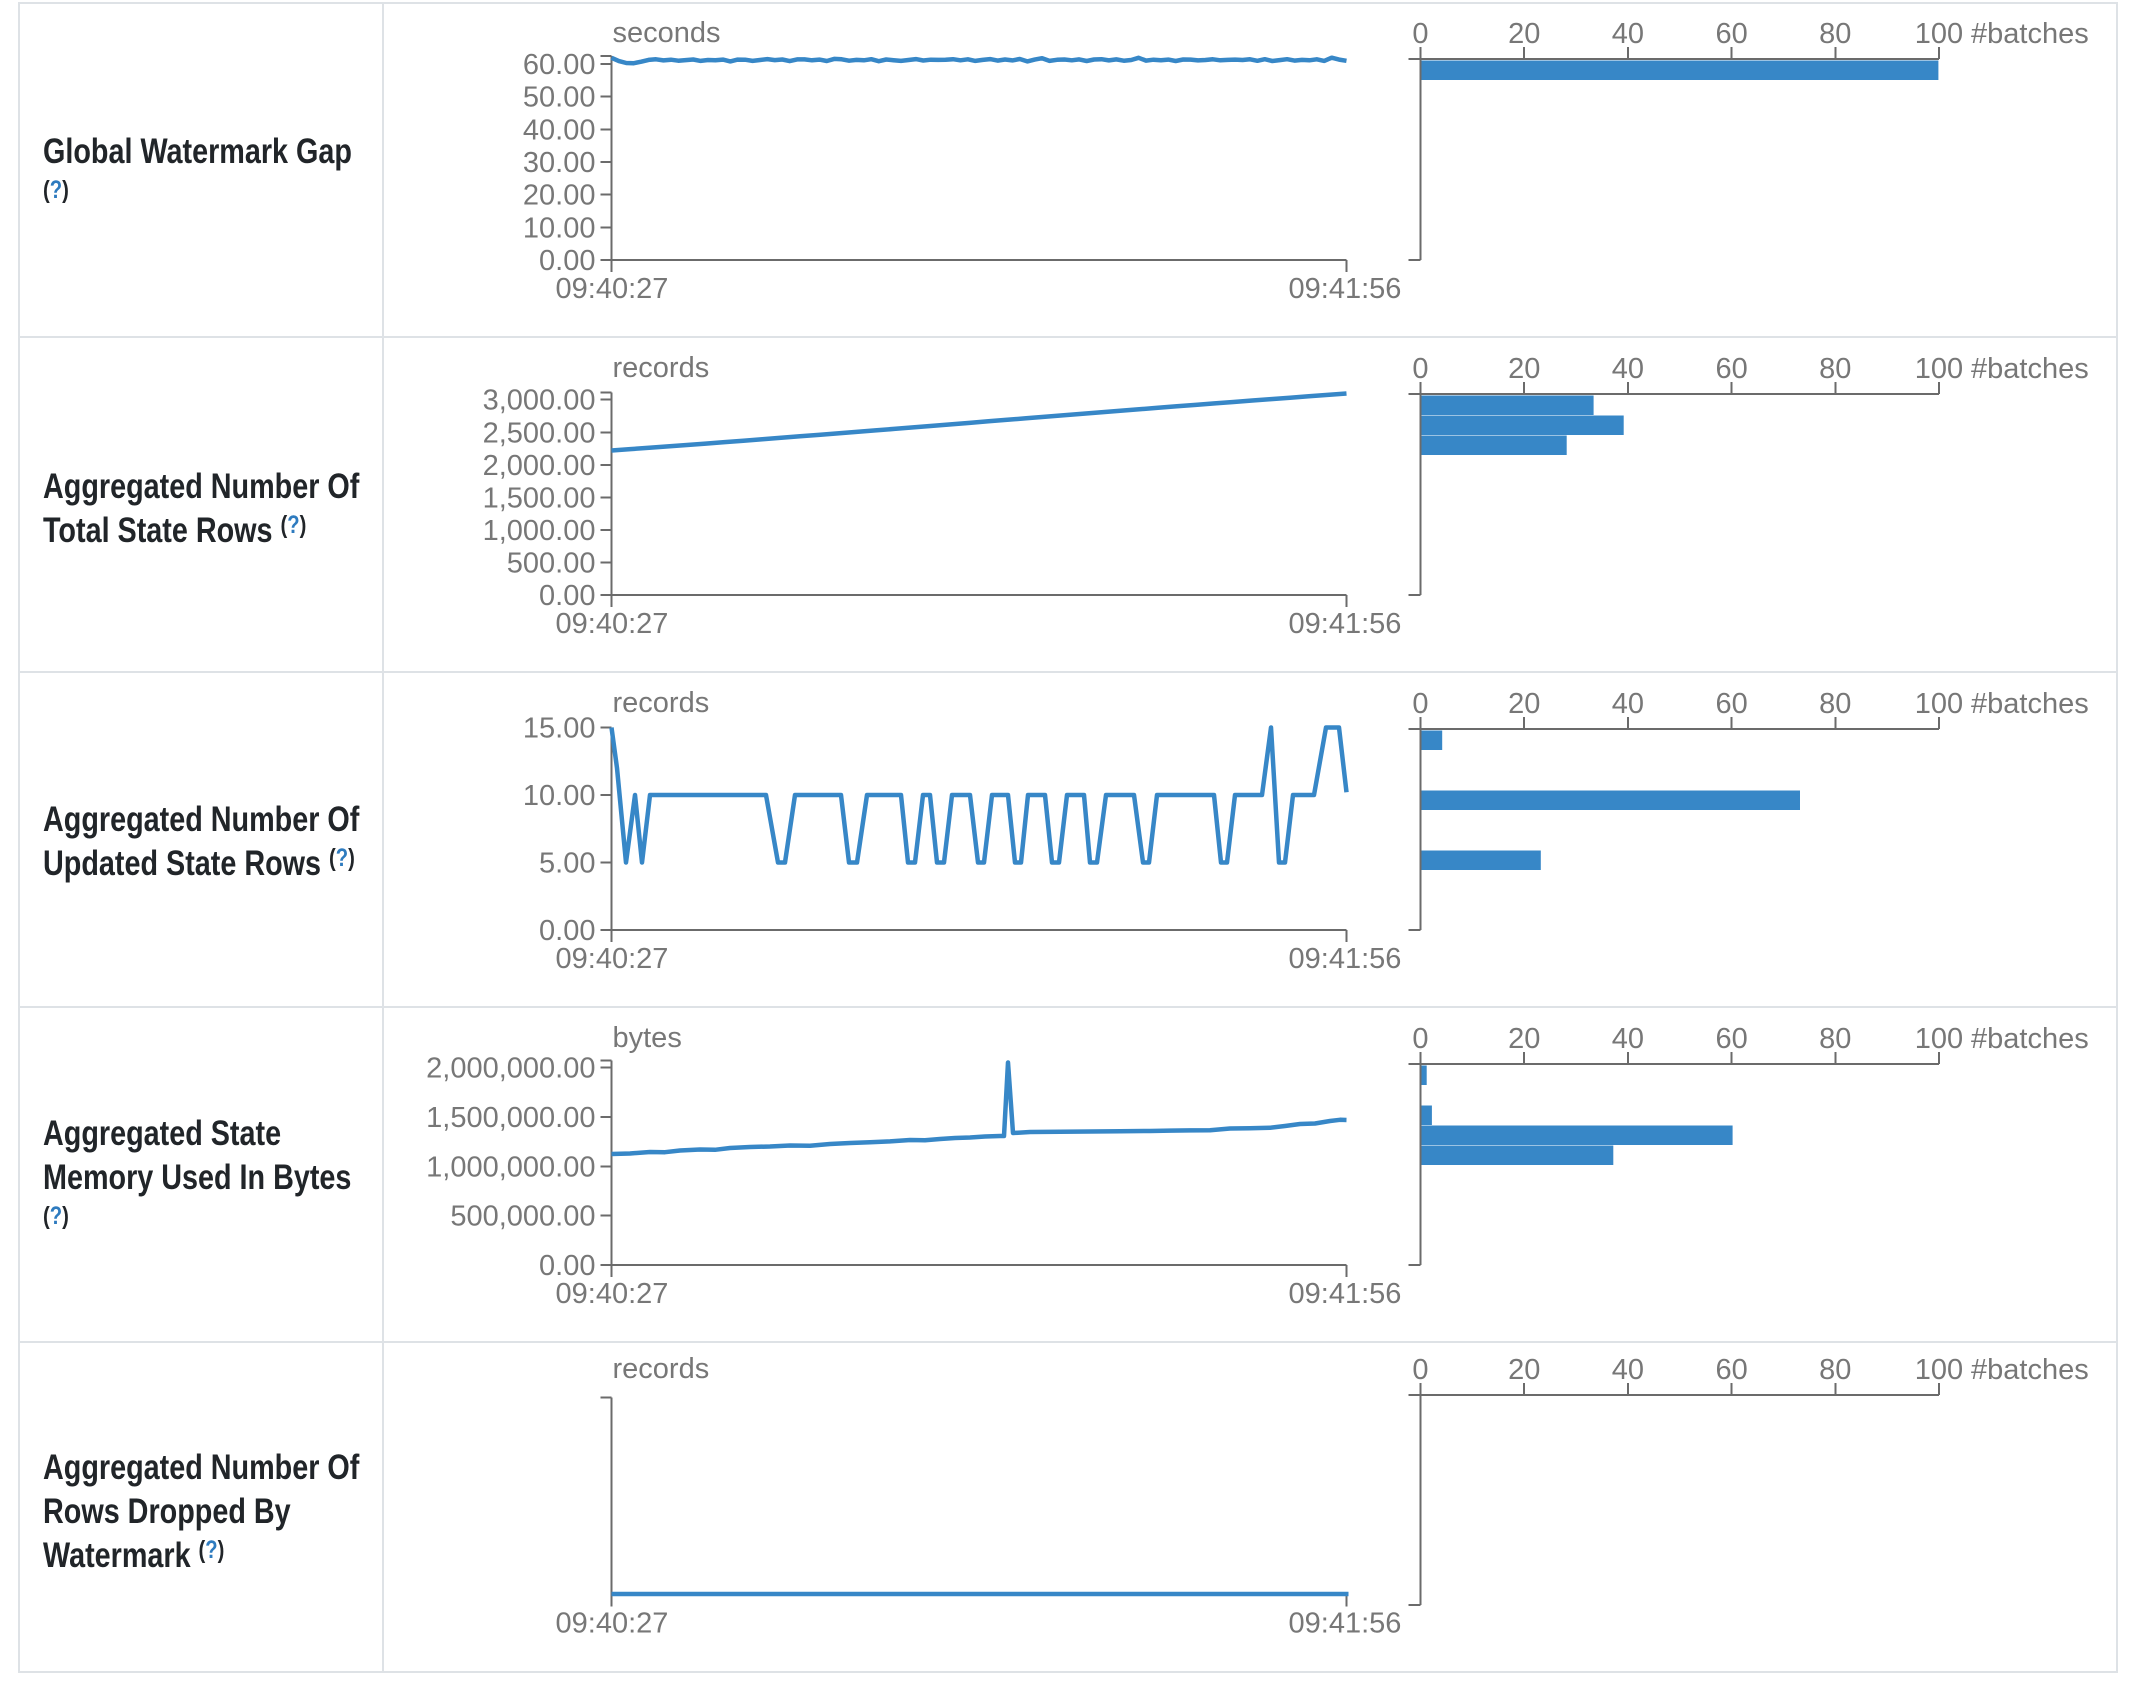 This screenshot has width=2132, height=1686. Describe the element at coordinates (510, 1118) in the screenshot. I see `svg-text: 1,500,000.00` at that location.